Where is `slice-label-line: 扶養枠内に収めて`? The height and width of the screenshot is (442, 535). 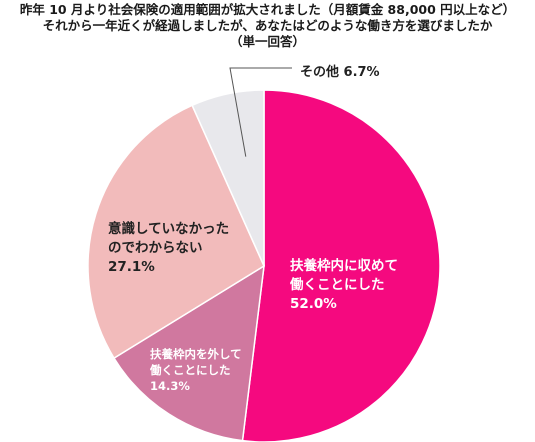
slice-label-line: 扶養枠内に収めて is located at coordinates (344, 265).